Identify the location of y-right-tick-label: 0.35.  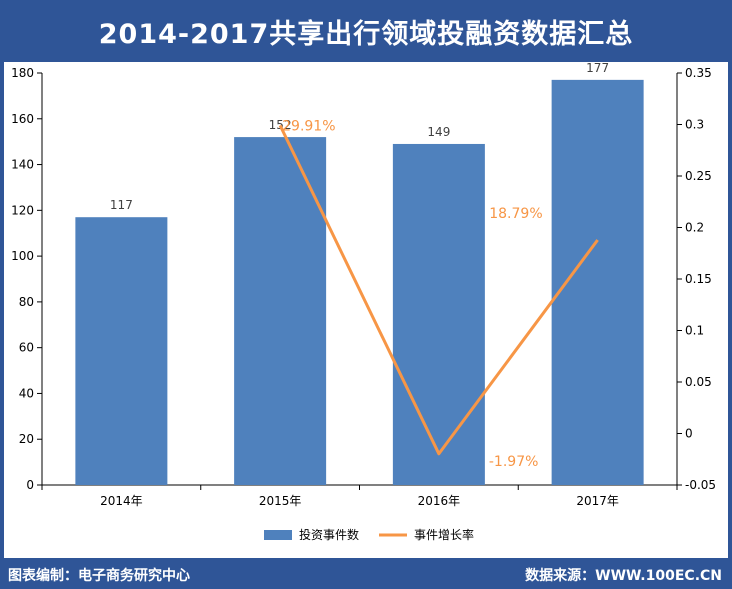
(698, 73).